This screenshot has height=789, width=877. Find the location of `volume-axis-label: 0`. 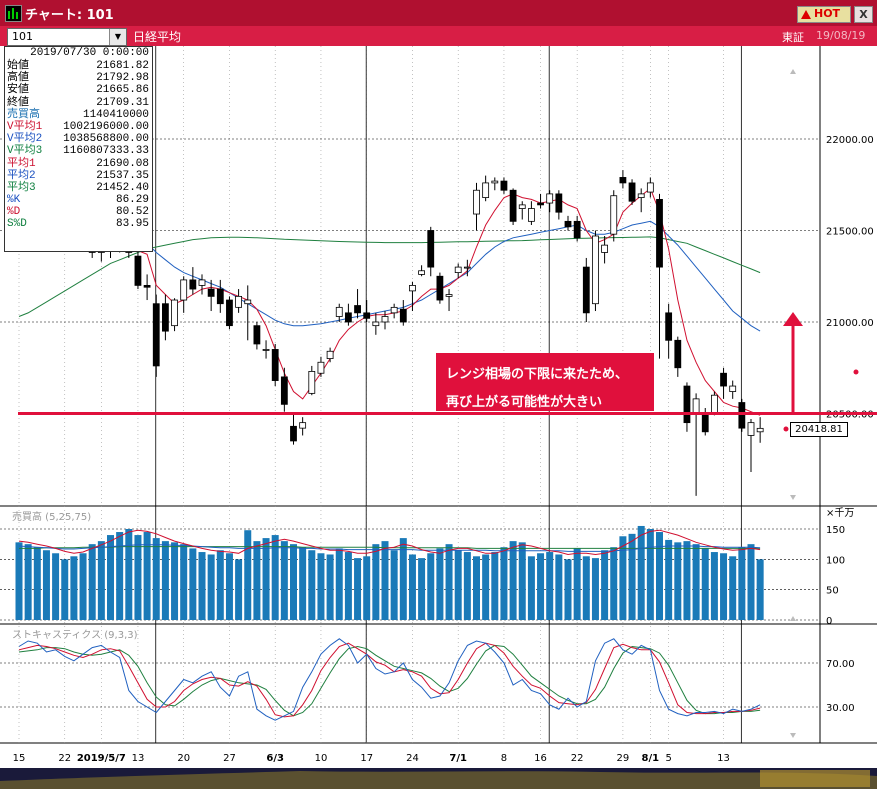

volume-axis-label: 0 is located at coordinates (829, 621).